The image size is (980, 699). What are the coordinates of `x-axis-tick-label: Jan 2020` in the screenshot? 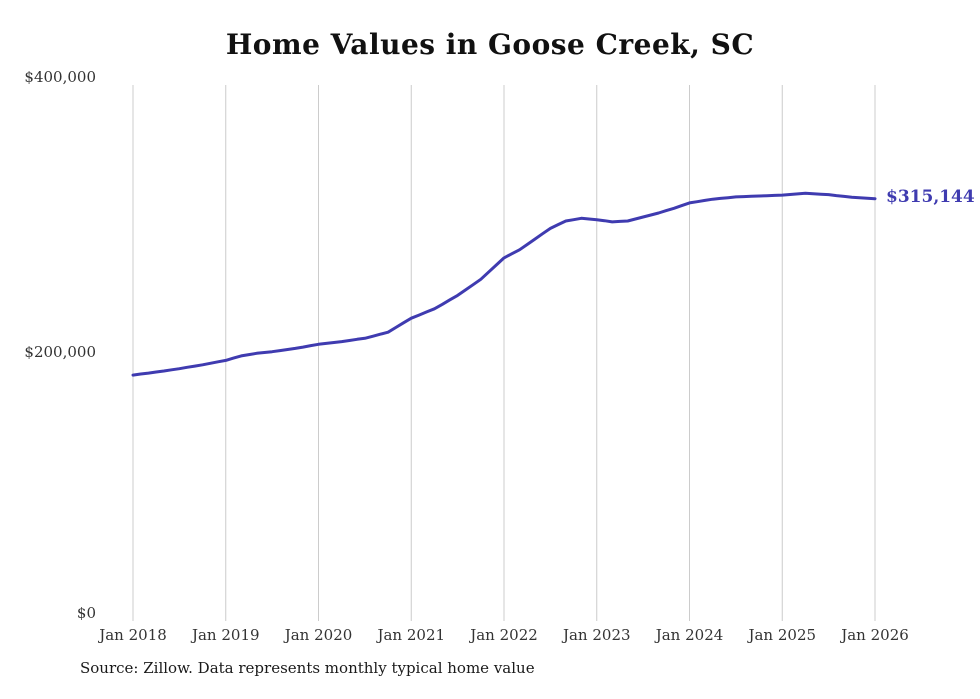 It's located at (318, 635).